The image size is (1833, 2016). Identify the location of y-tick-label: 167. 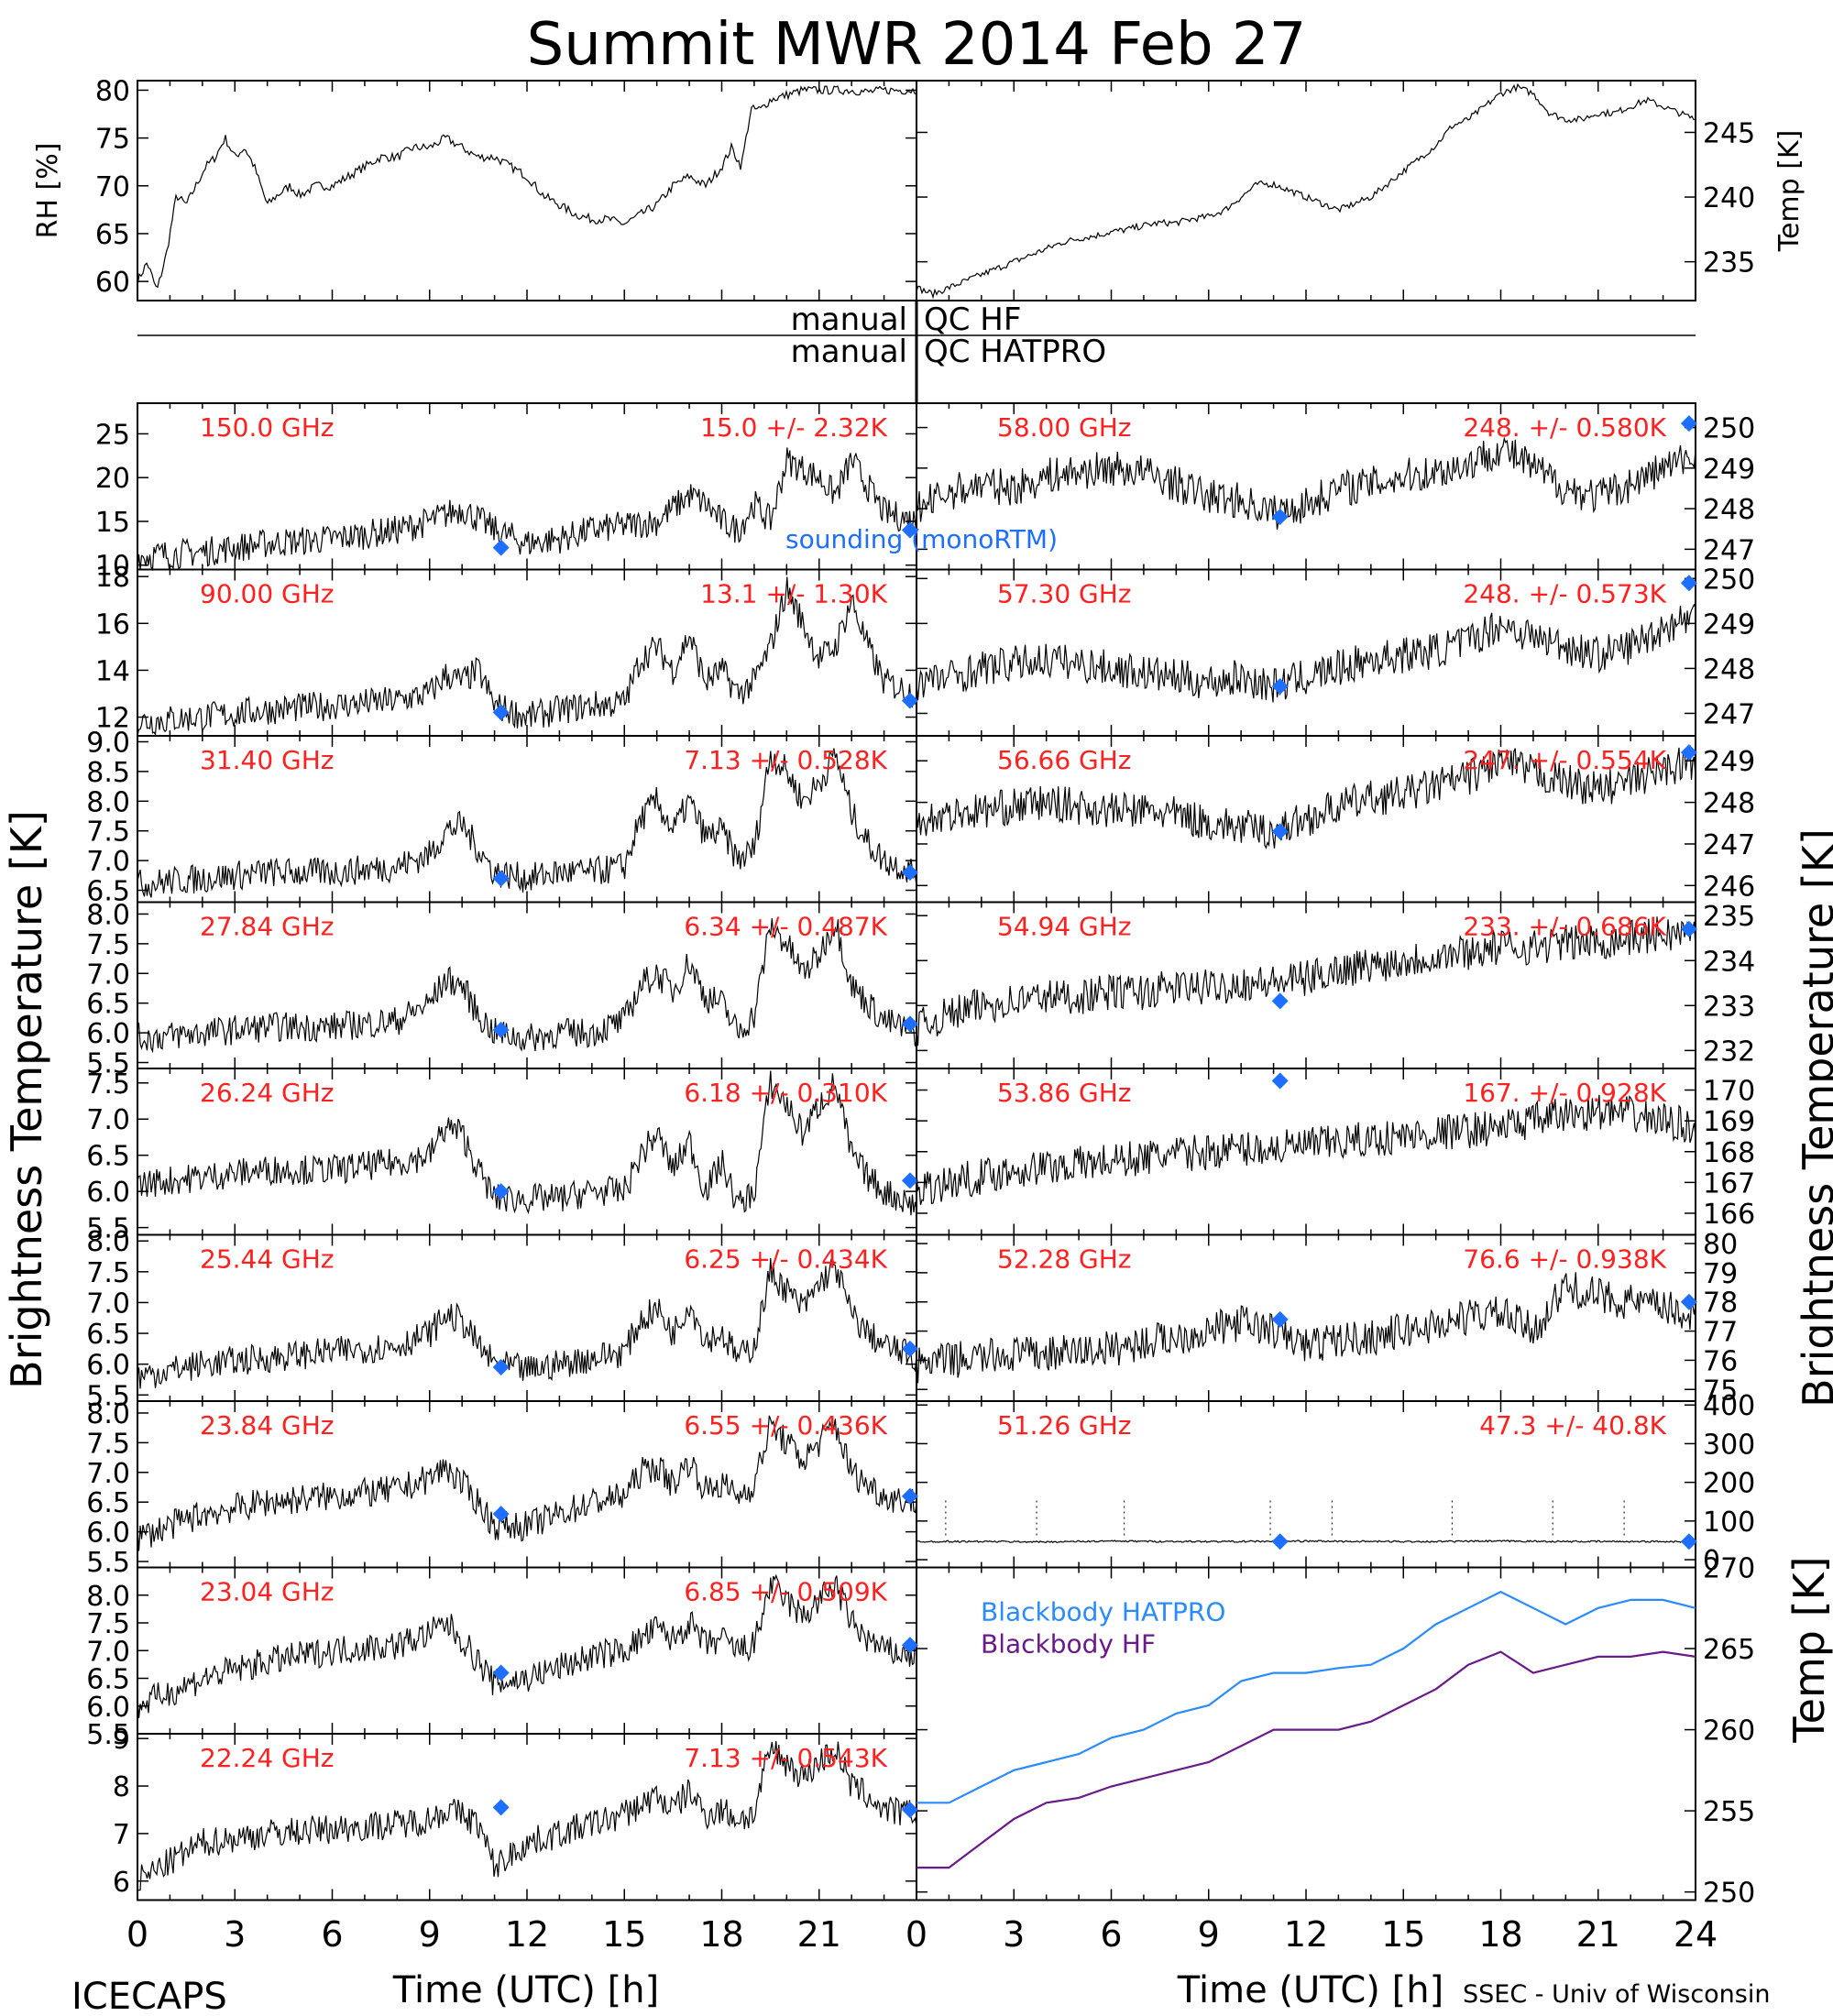
(1729, 1183).